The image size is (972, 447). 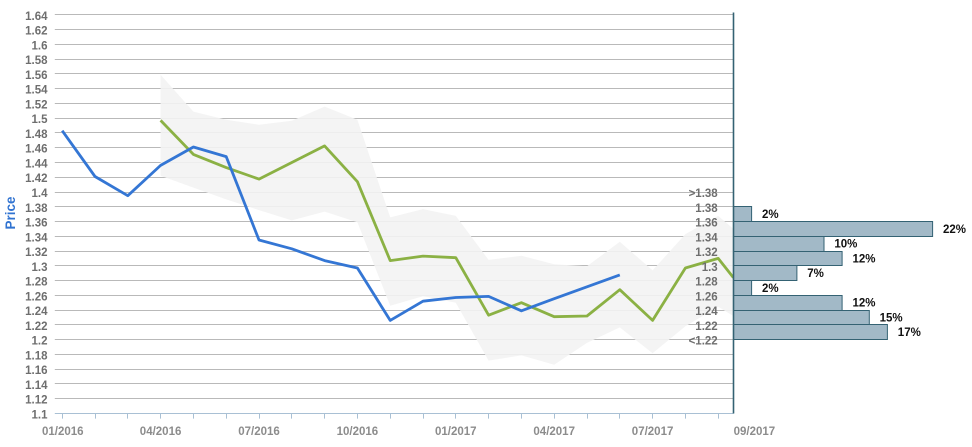 I want to click on svg-text: 1.12, so click(x=36, y=401).